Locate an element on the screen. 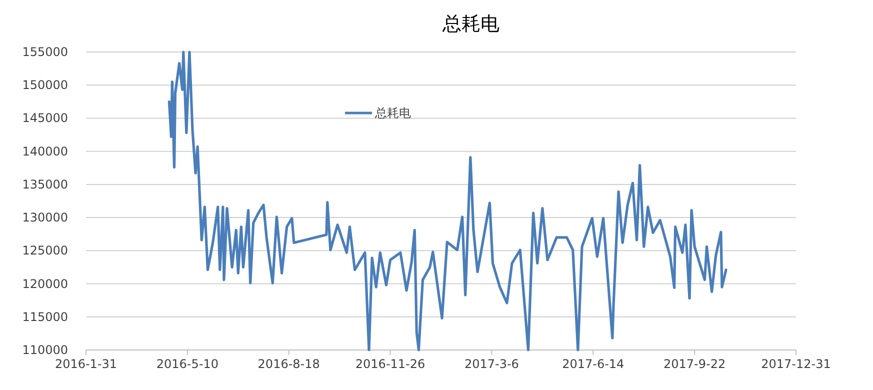  x-tick-label: 2016-1-31 is located at coordinates (86, 364).